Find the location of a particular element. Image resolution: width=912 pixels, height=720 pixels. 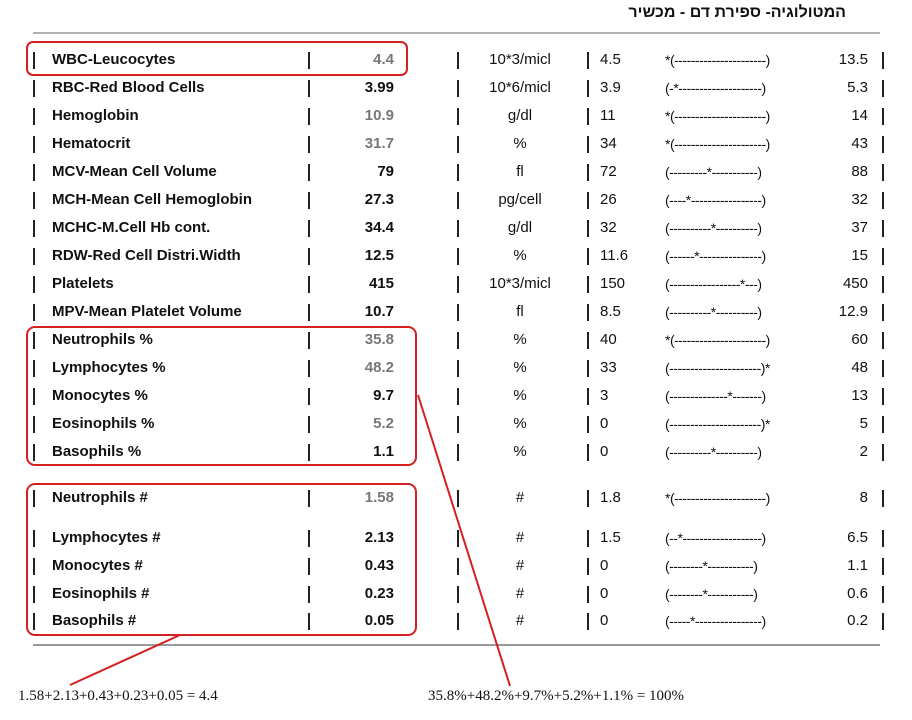

range-graphic: (------*---------------) is located at coordinates (715, 256).